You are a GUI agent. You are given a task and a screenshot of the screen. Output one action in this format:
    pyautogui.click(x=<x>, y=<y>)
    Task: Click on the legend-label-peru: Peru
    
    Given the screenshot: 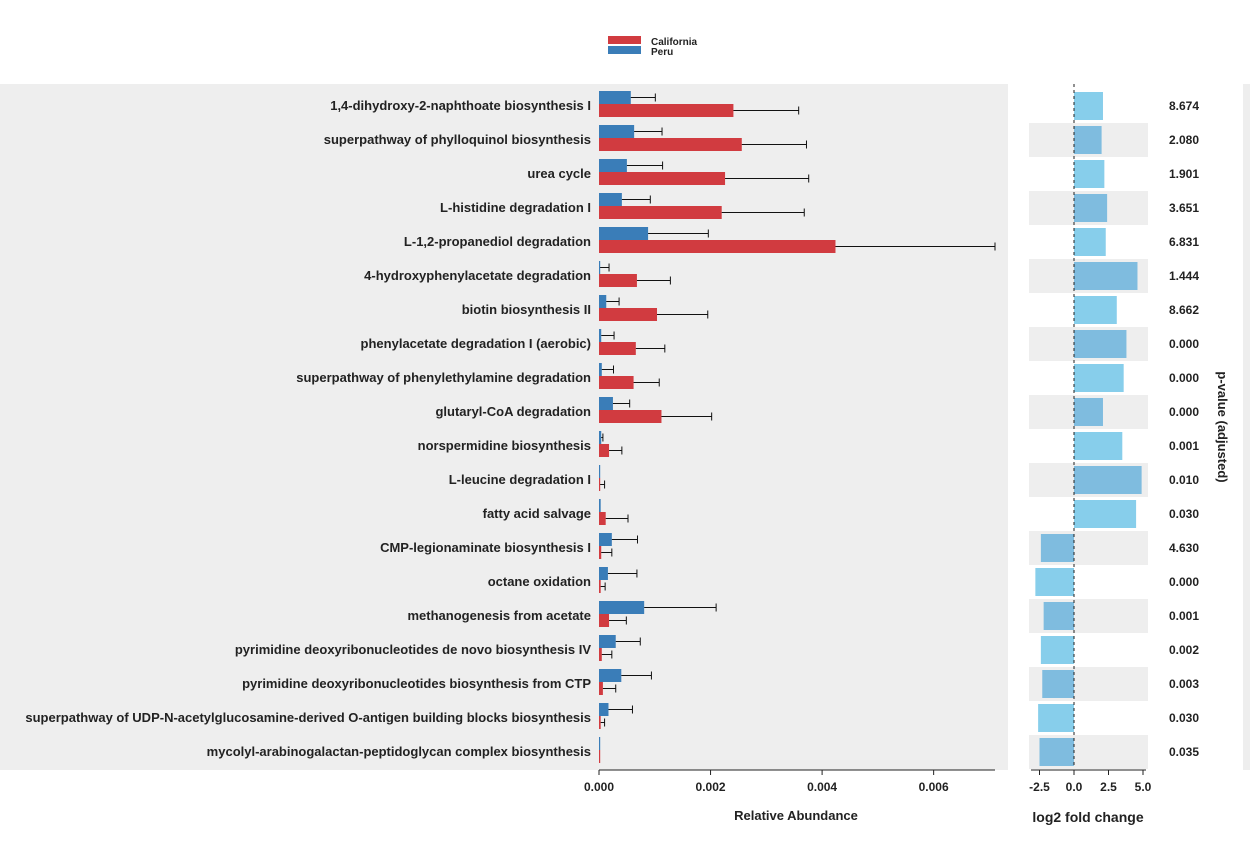 What is the action you would take?
    pyautogui.click(x=662, y=52)
    